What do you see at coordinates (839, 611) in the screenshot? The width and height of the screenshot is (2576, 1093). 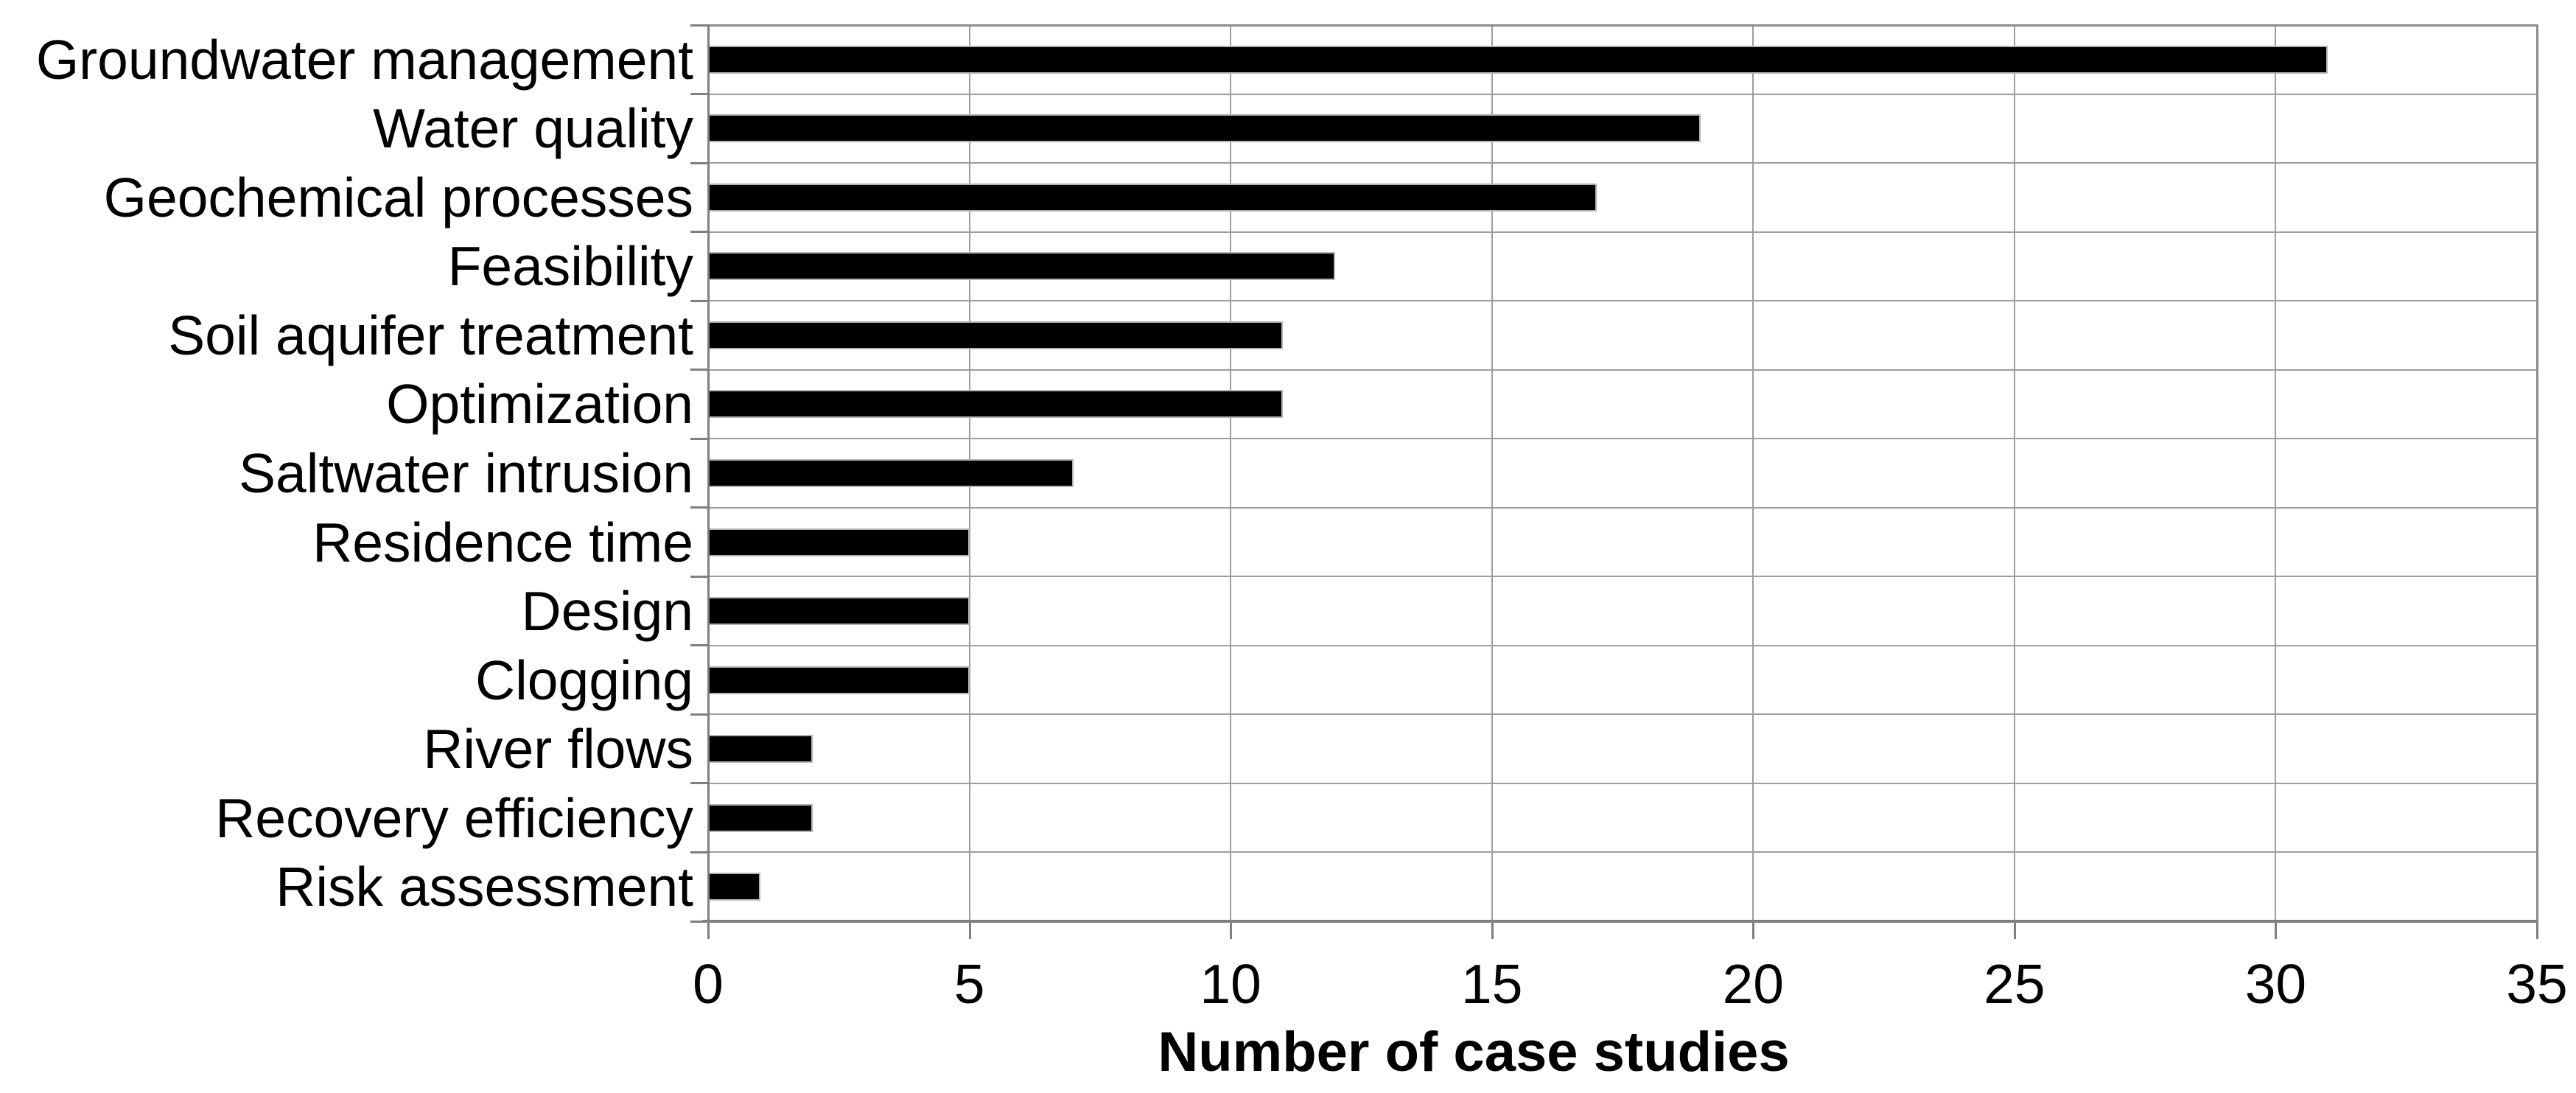 I see `bar-design` at bounding box center [839, 611].